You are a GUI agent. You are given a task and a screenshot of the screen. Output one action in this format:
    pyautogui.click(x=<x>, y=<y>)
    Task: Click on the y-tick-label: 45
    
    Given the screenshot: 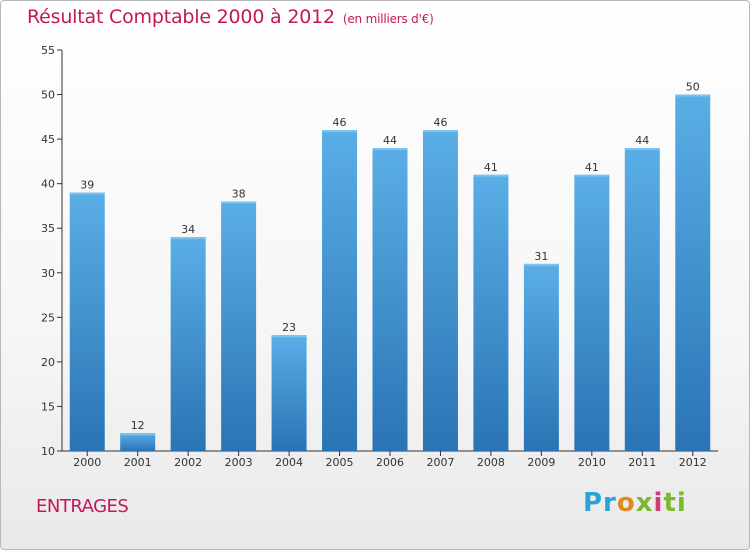 What is the action you would take?
    pyautogui.click(x=48, y=139)
    